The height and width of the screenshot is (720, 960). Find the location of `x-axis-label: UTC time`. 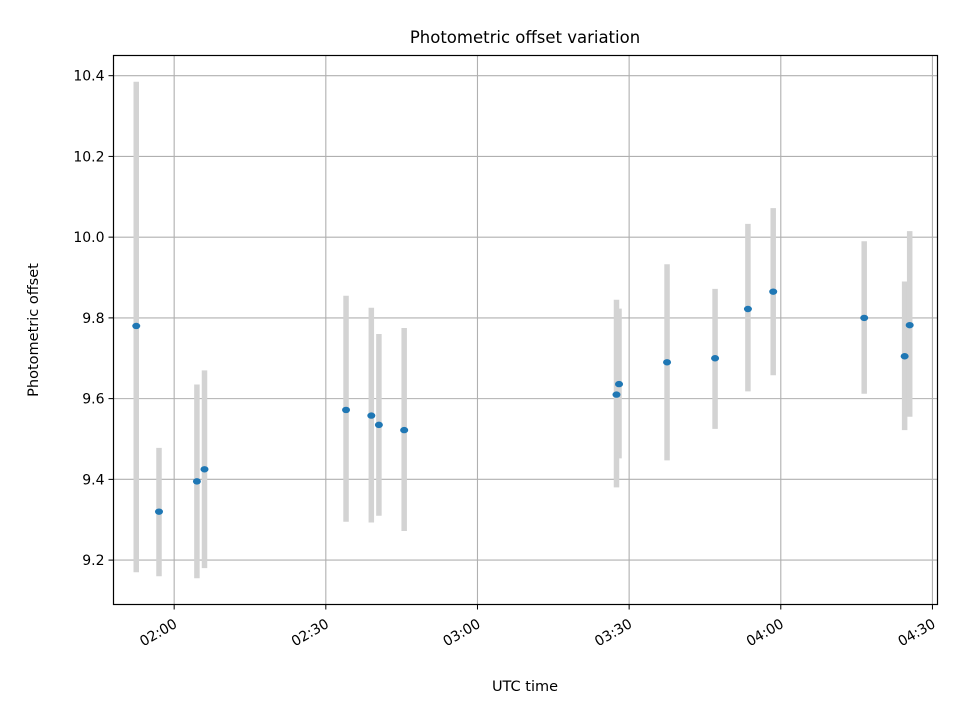

x-axis-label: UTC time is located at coordinates (525, 687).